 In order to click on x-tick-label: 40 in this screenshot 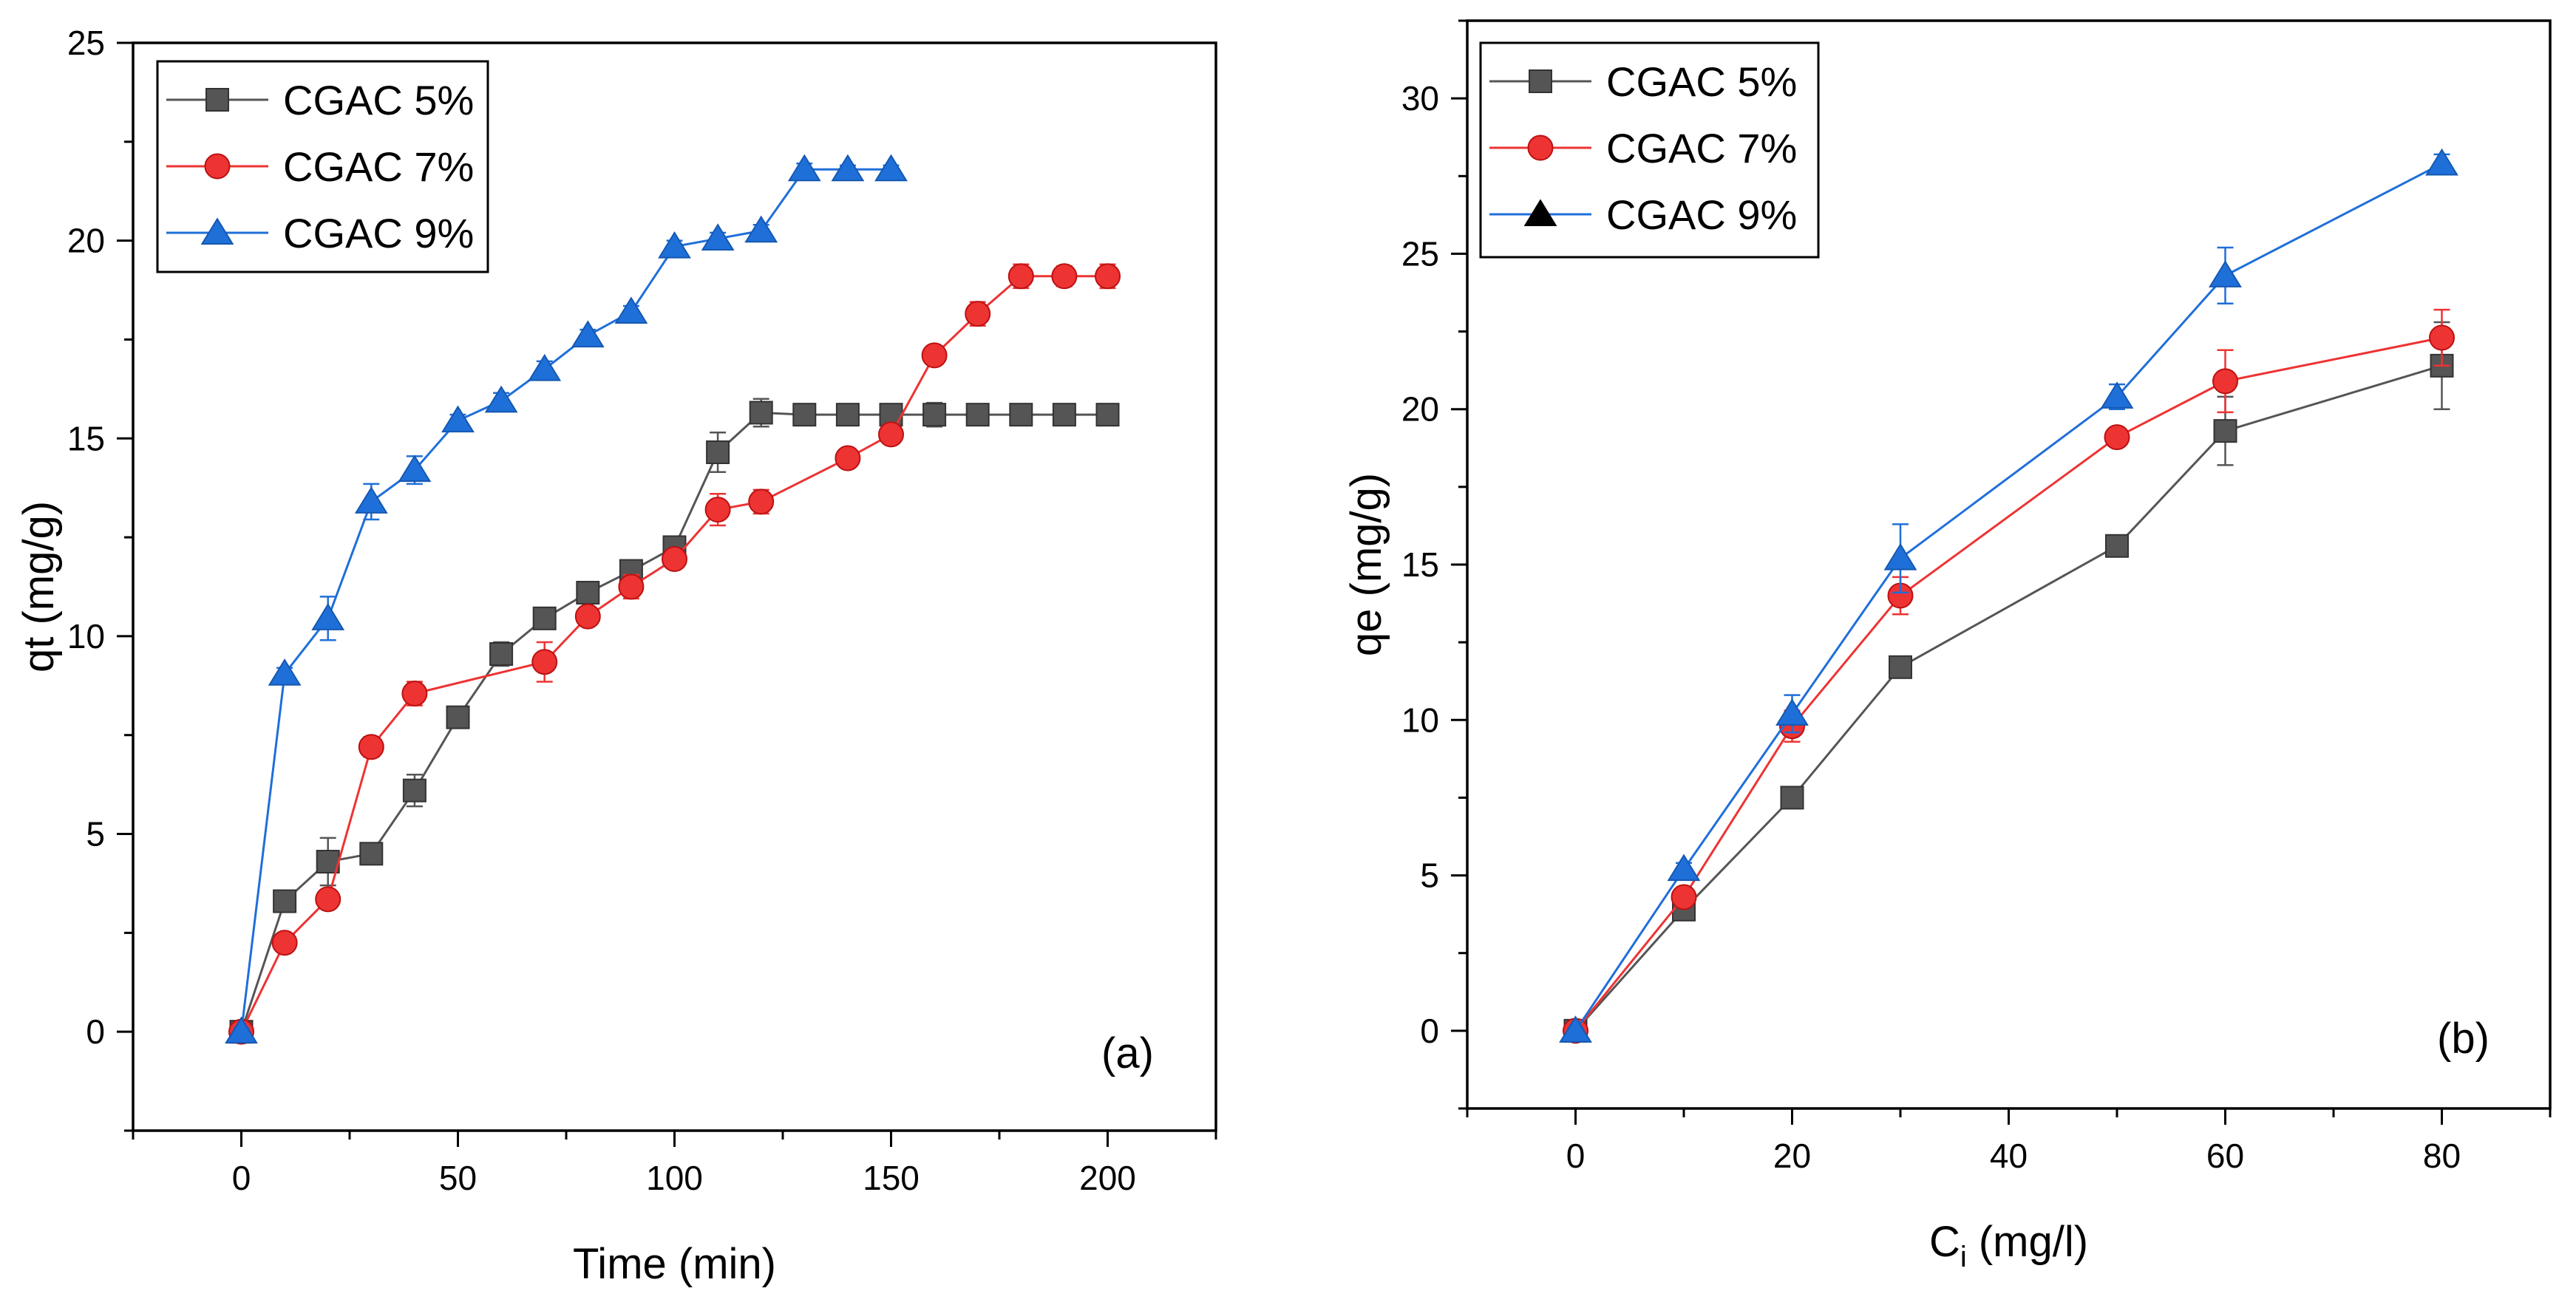, I will do `click(2009, 1156)`.